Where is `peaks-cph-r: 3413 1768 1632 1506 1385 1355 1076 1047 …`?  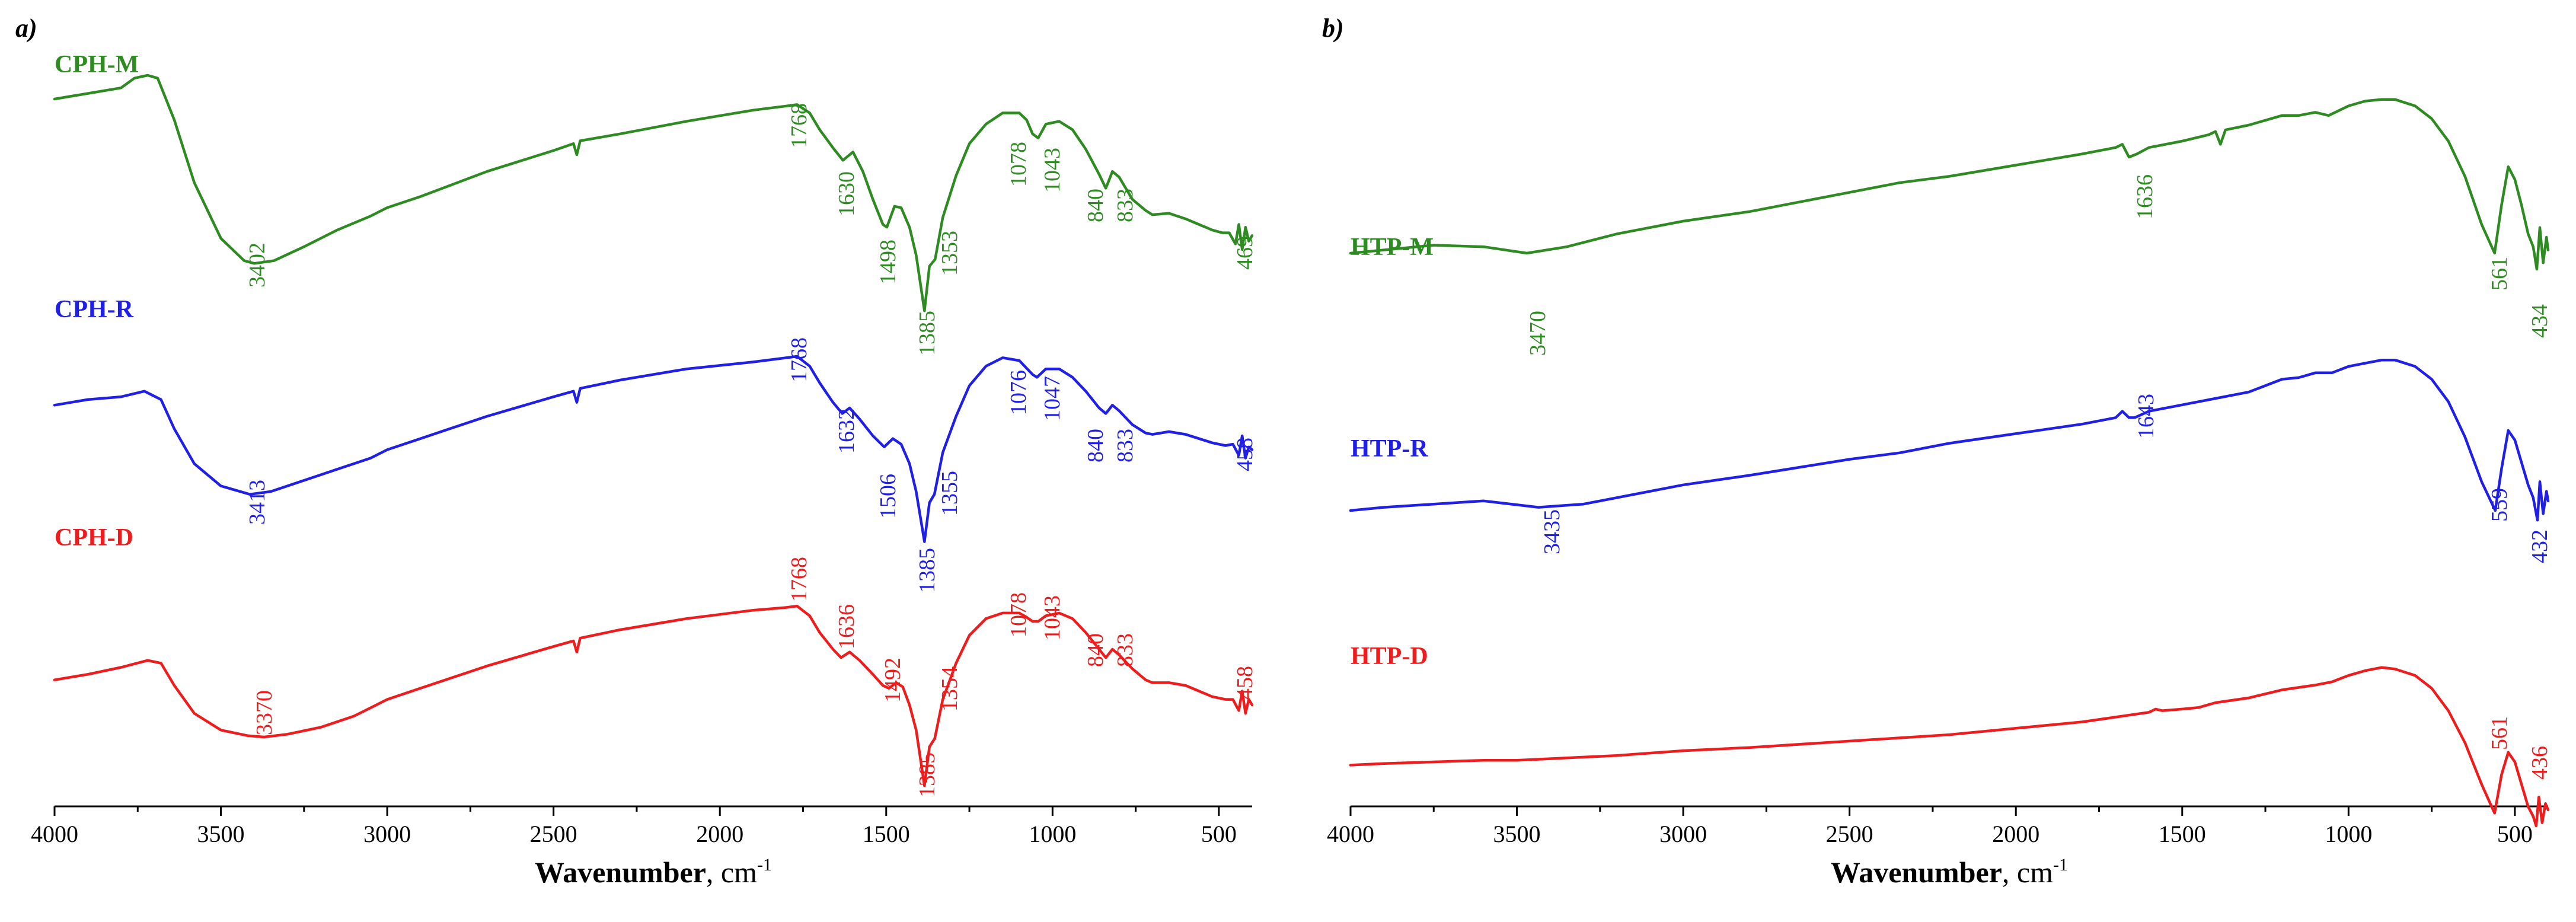
peaks-cph-r: 3413 1768 1632 1506 1385 1355 1076 1047 … is located at coordinates (751, 465).